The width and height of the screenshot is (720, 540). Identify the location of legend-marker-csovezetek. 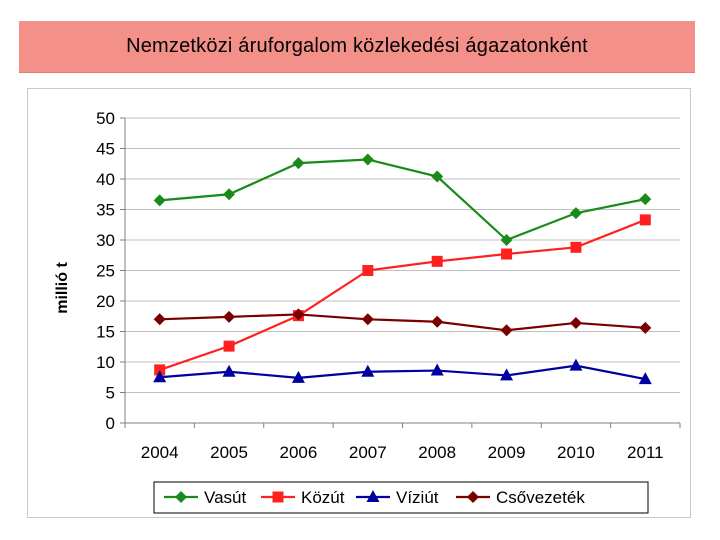
(473, 497).